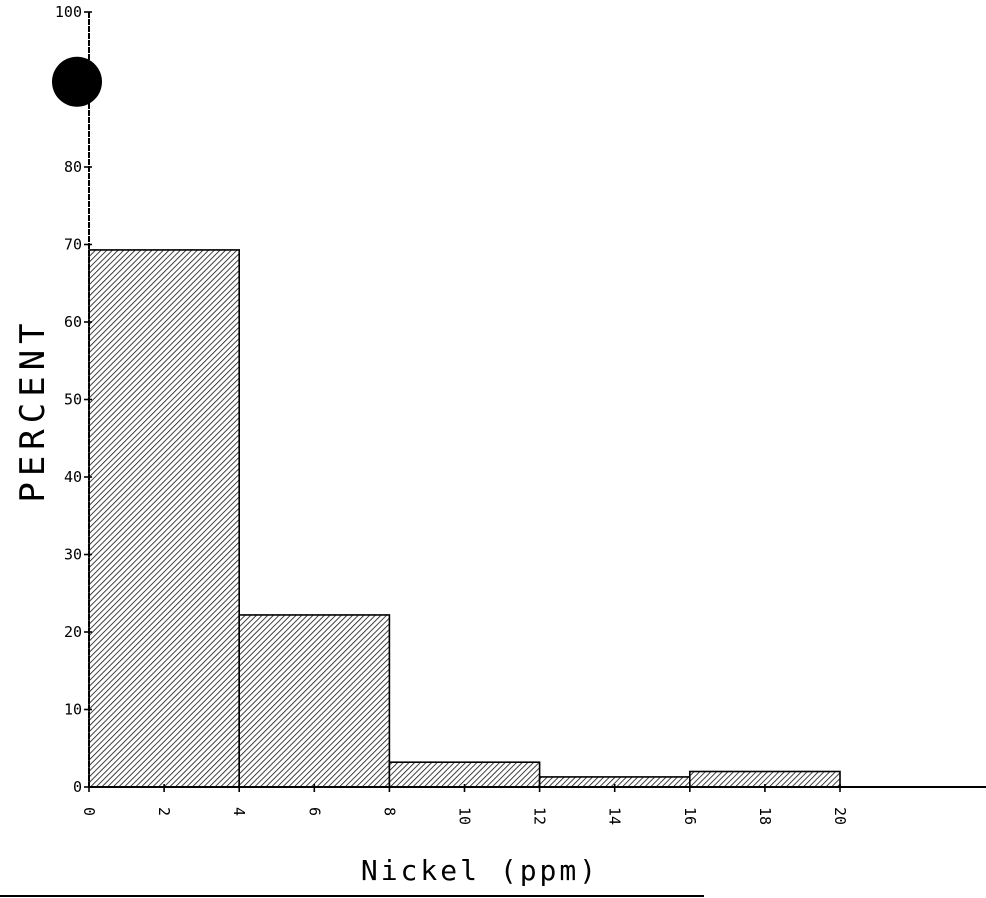 The image size is (986, 898). What do you see at coordinates (68, 12) in the screenshot?
I see `y-tick-label-100: 100` at bounding box center [68, 12].